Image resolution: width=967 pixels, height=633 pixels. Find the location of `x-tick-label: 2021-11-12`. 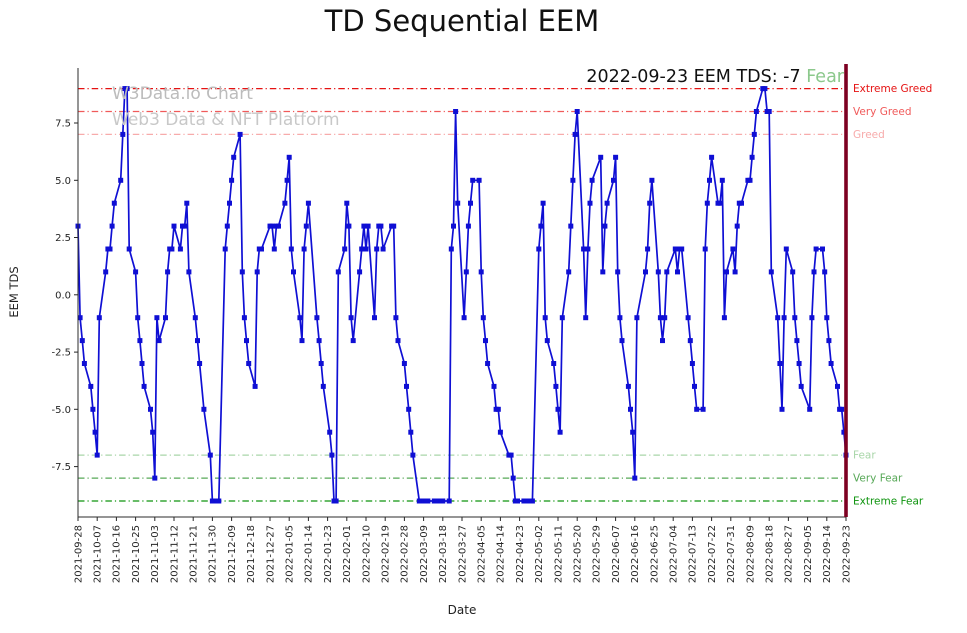

x-tick-label: 2021-11-12 is located at coordinates (174, 554).